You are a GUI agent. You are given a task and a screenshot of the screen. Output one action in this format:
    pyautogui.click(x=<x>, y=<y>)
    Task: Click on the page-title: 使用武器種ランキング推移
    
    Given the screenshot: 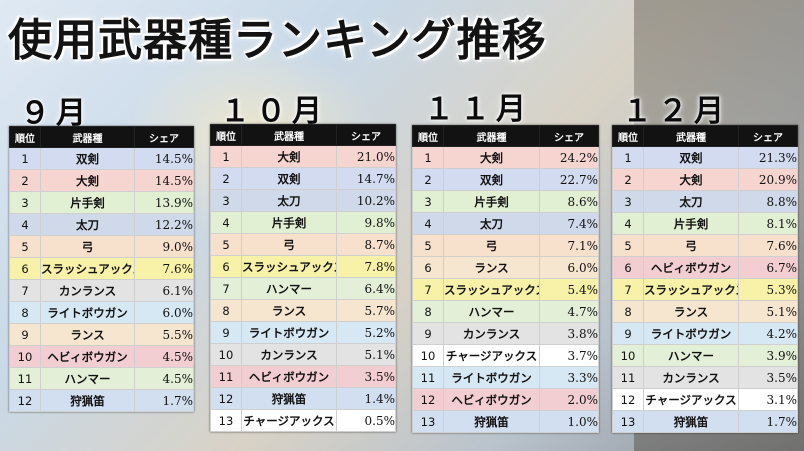 What is the action you would take?
    pyautogui.click(x=277, y=40)
    